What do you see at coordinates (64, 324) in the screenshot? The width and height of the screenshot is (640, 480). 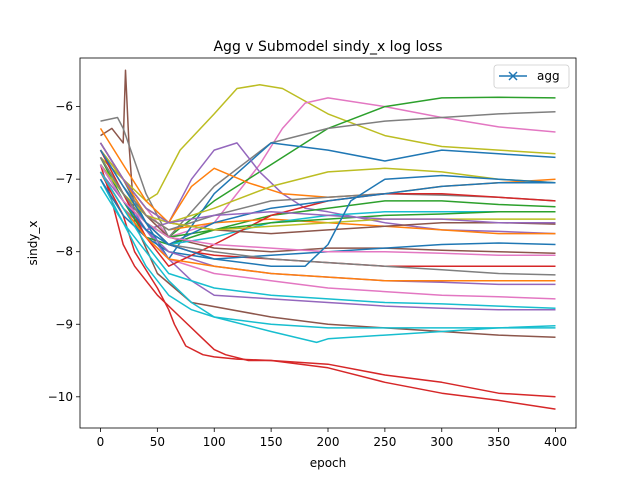 I see `y-tick-label: −9` at bounding box center [64, 324].